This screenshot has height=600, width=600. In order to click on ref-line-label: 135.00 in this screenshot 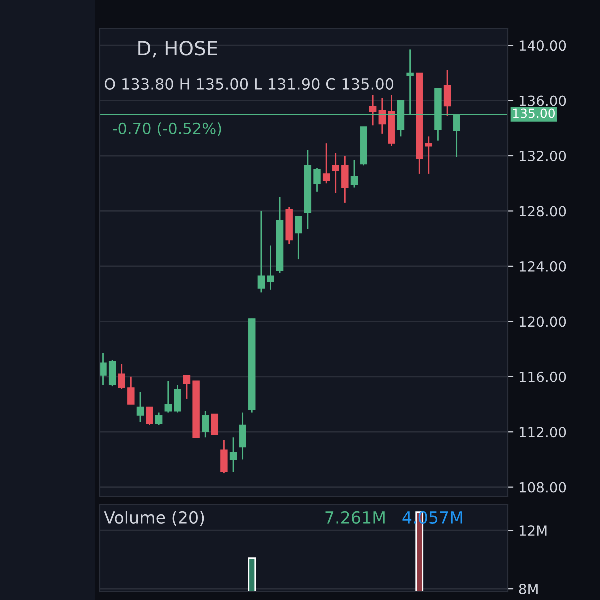, I will do `click(534, 113)`.